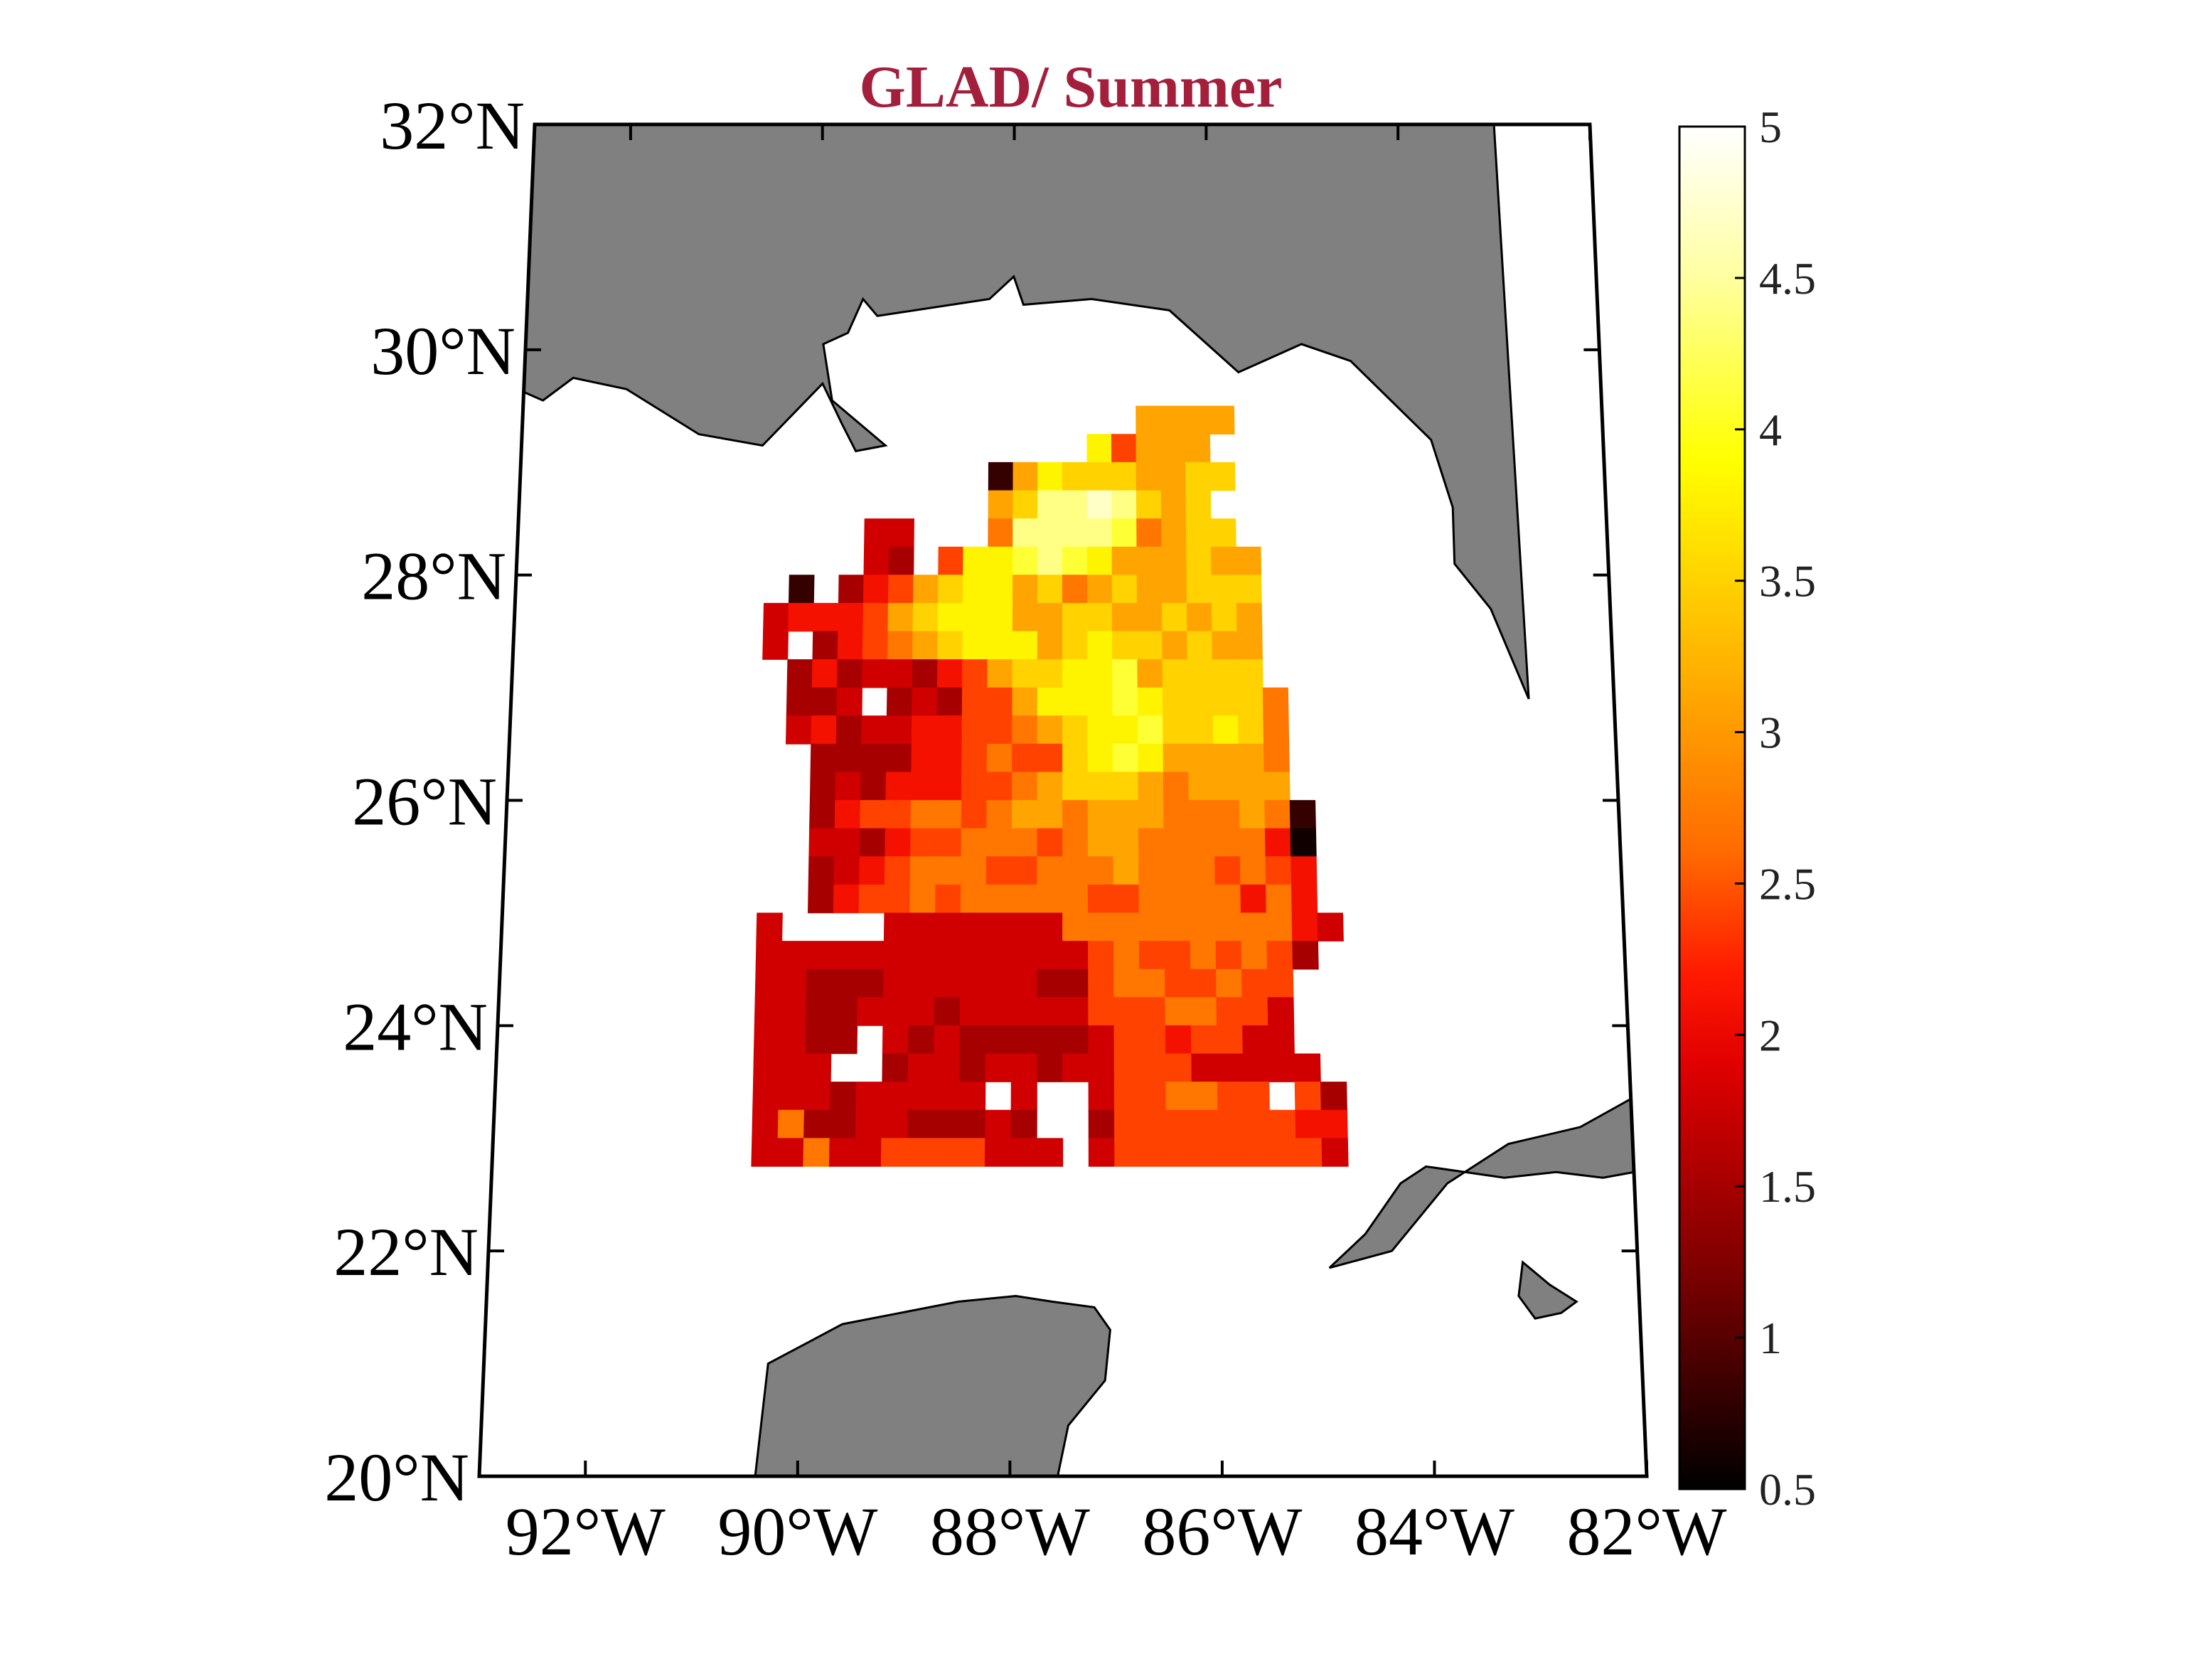 The width and height of the screenshot is (2212, 1659). Describe the element at coordinates (406, 1252) in the screenshot. I see `lat-tick-label: 22°N` at that location.